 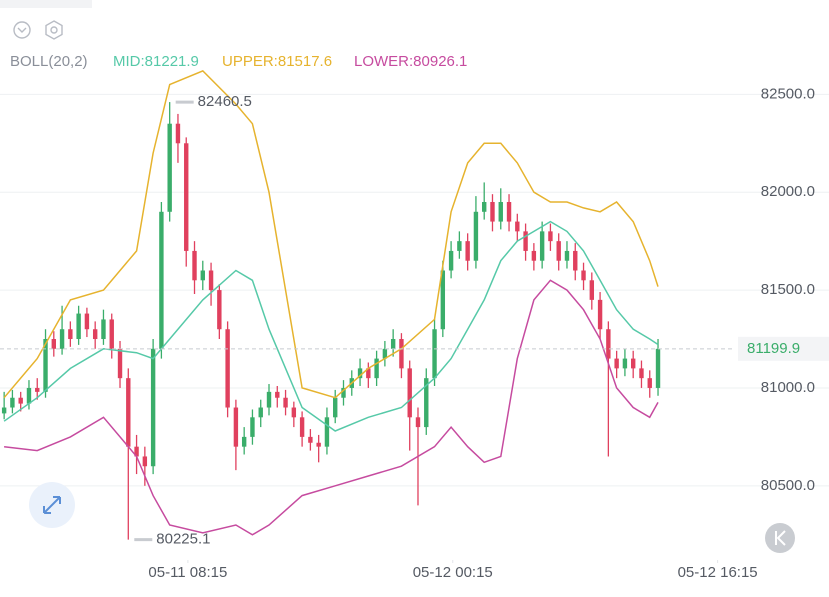 I want to click on extreme-label: 82460.5, so click(x=225, y=101).